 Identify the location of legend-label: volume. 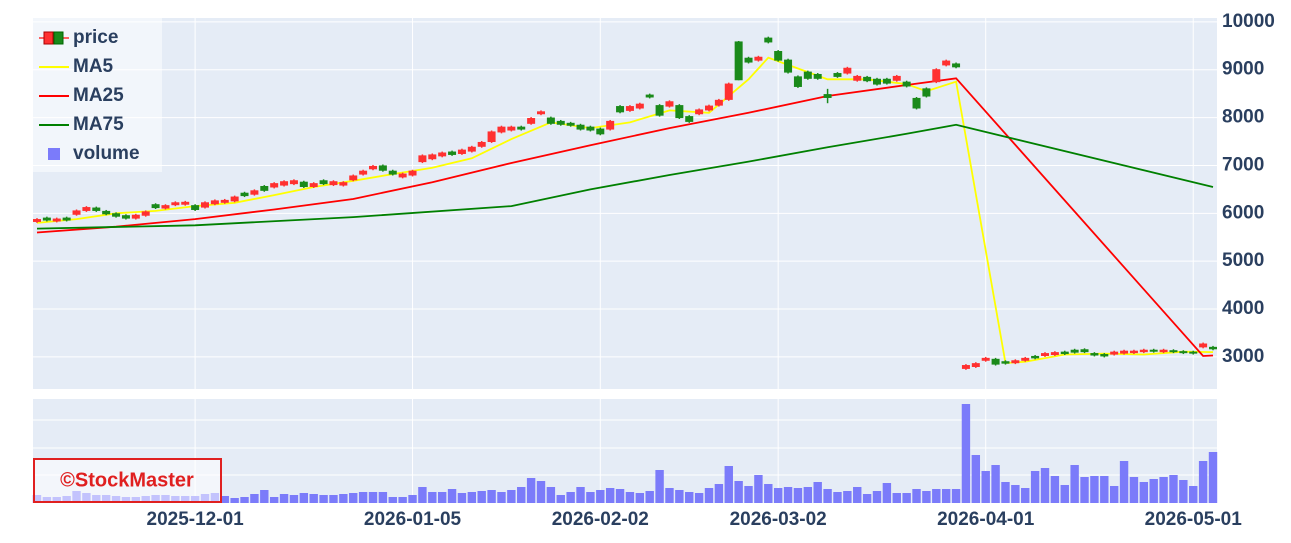
(106, 153).